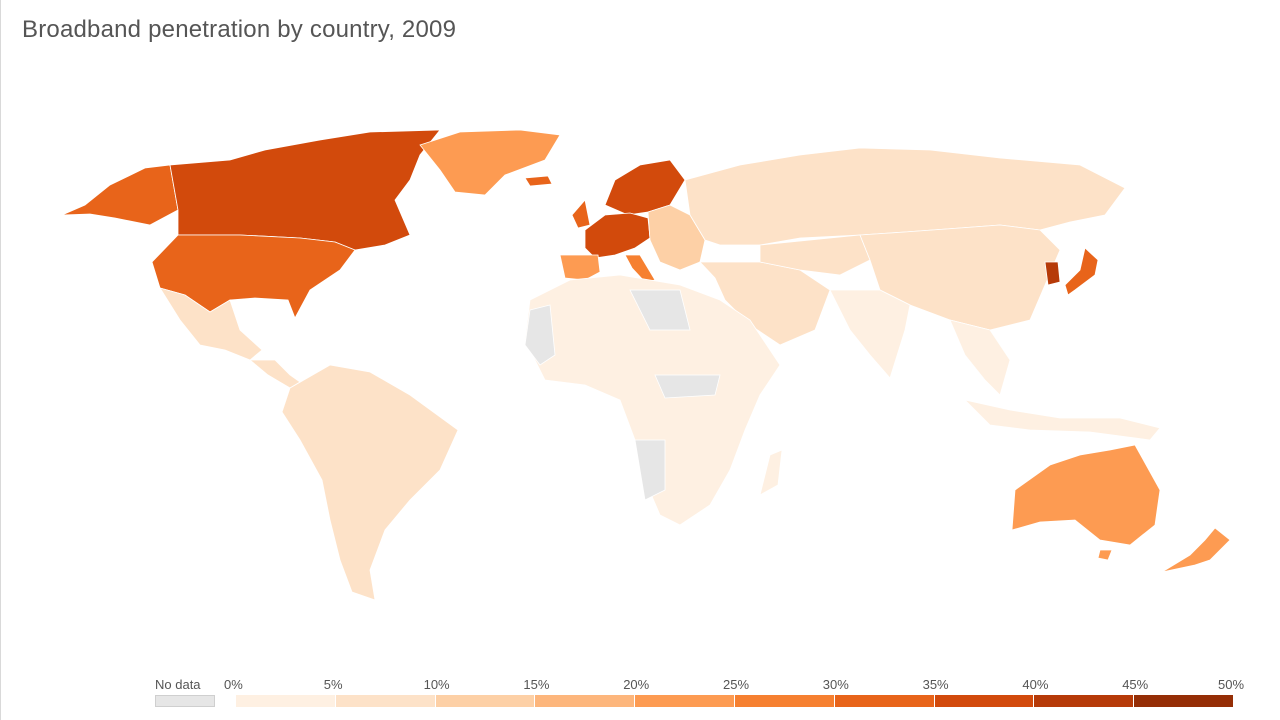 This screenshot has width=1280, height=720. What do you see at coordinates (980, 357) in the screenshot?
I see `country-southeast-asia` at bounding box center [980, 357].